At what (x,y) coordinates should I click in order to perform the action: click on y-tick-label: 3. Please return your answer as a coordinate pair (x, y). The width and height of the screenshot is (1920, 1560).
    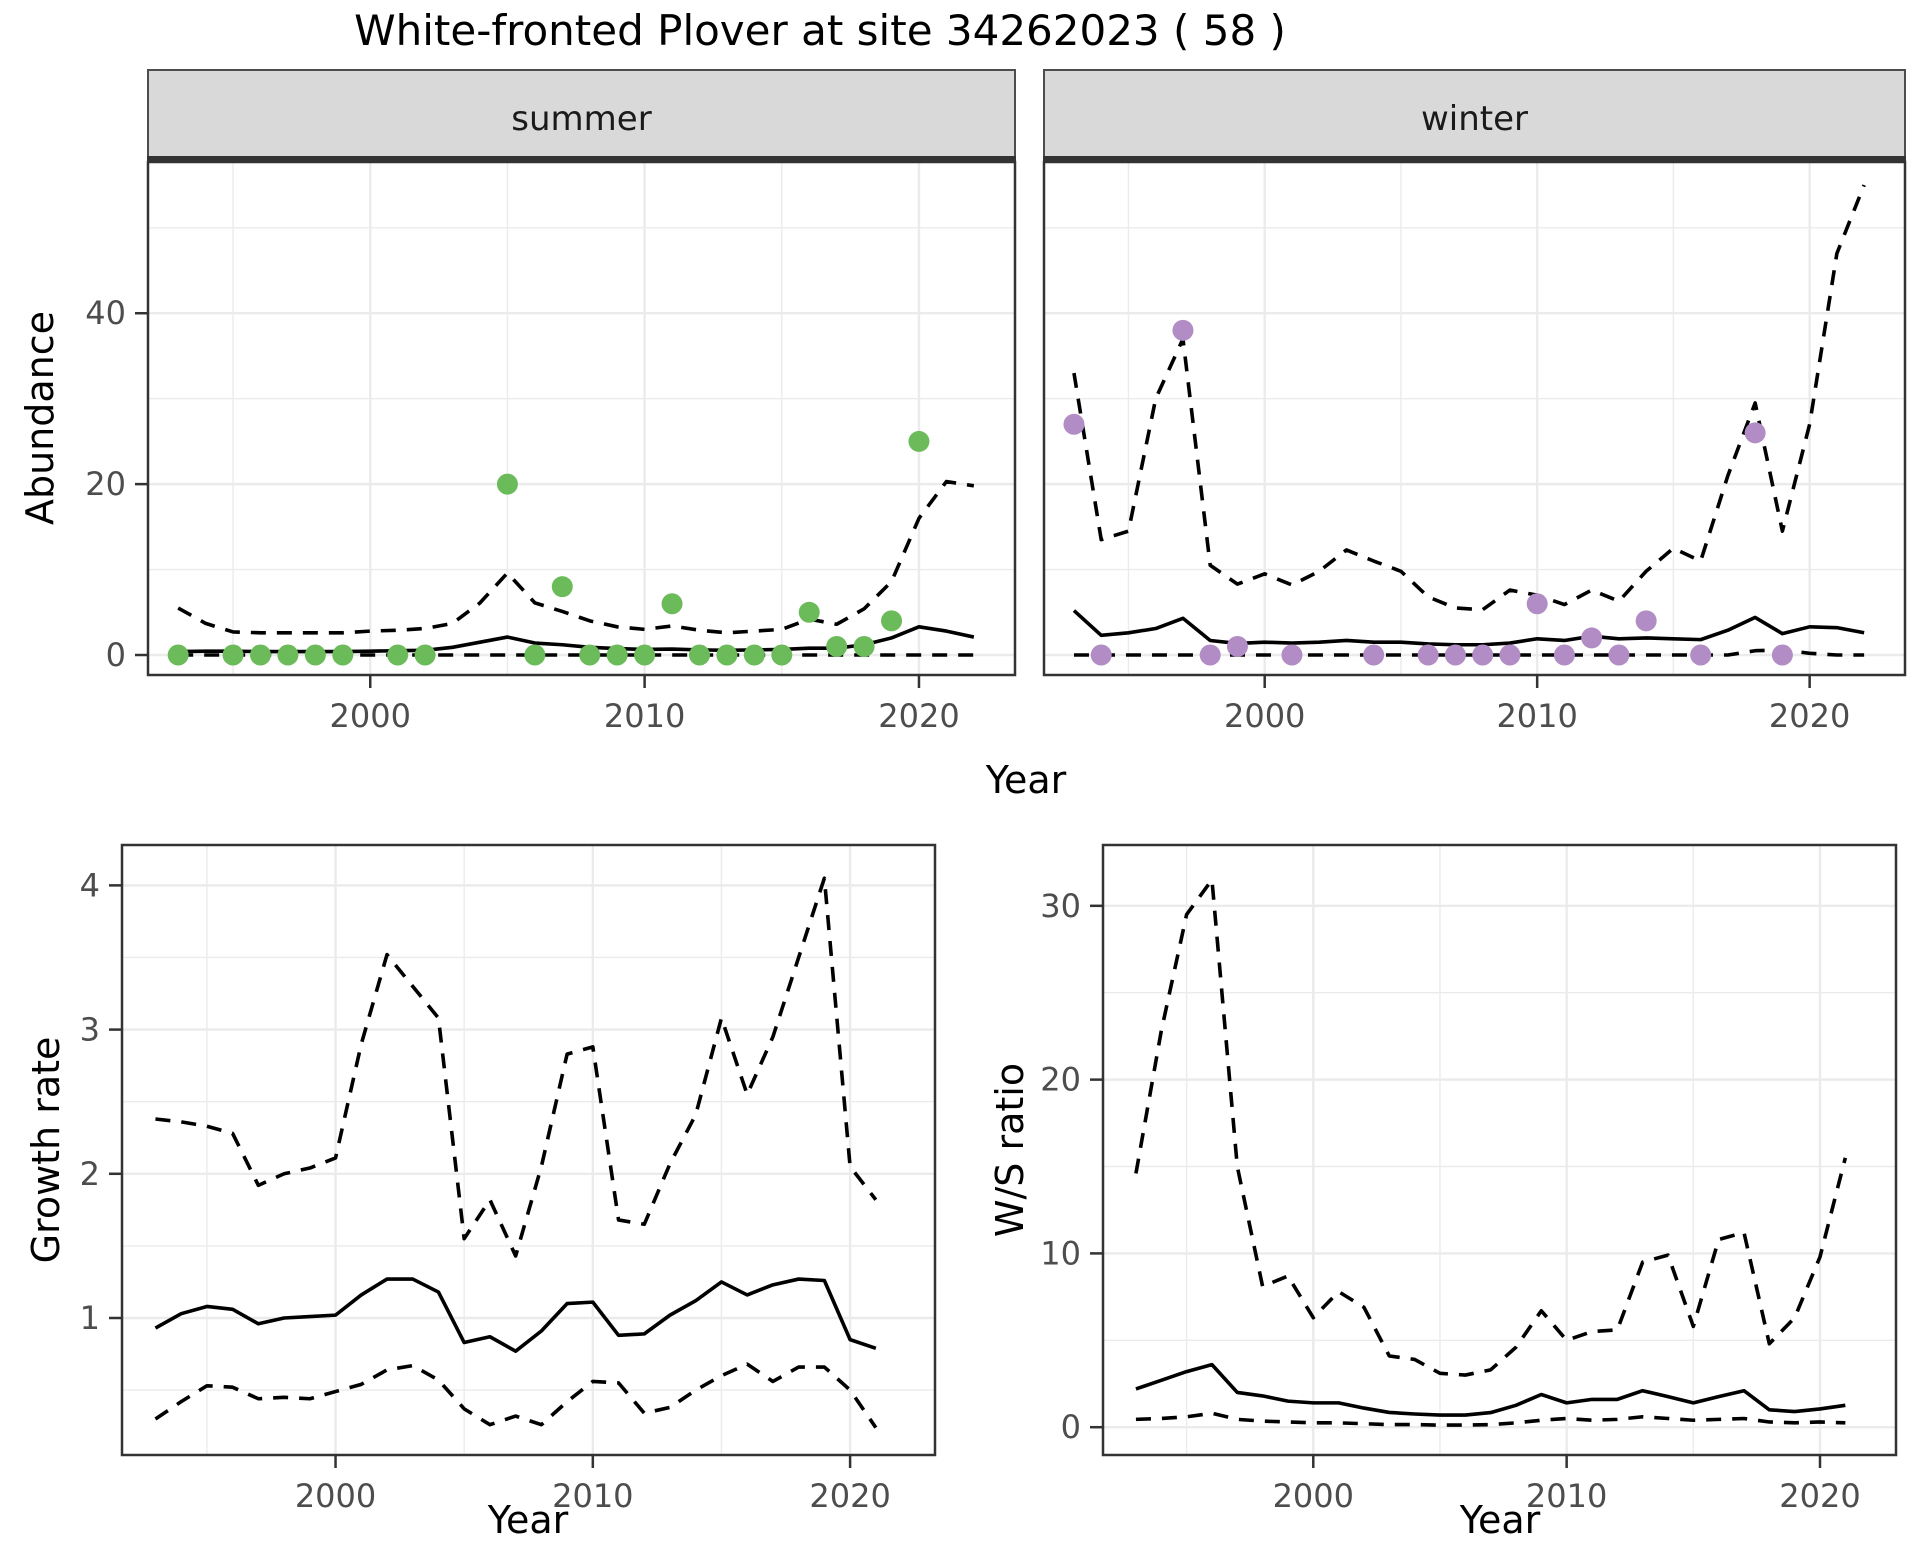
    Looking at the image, I should click on (90, 1030).